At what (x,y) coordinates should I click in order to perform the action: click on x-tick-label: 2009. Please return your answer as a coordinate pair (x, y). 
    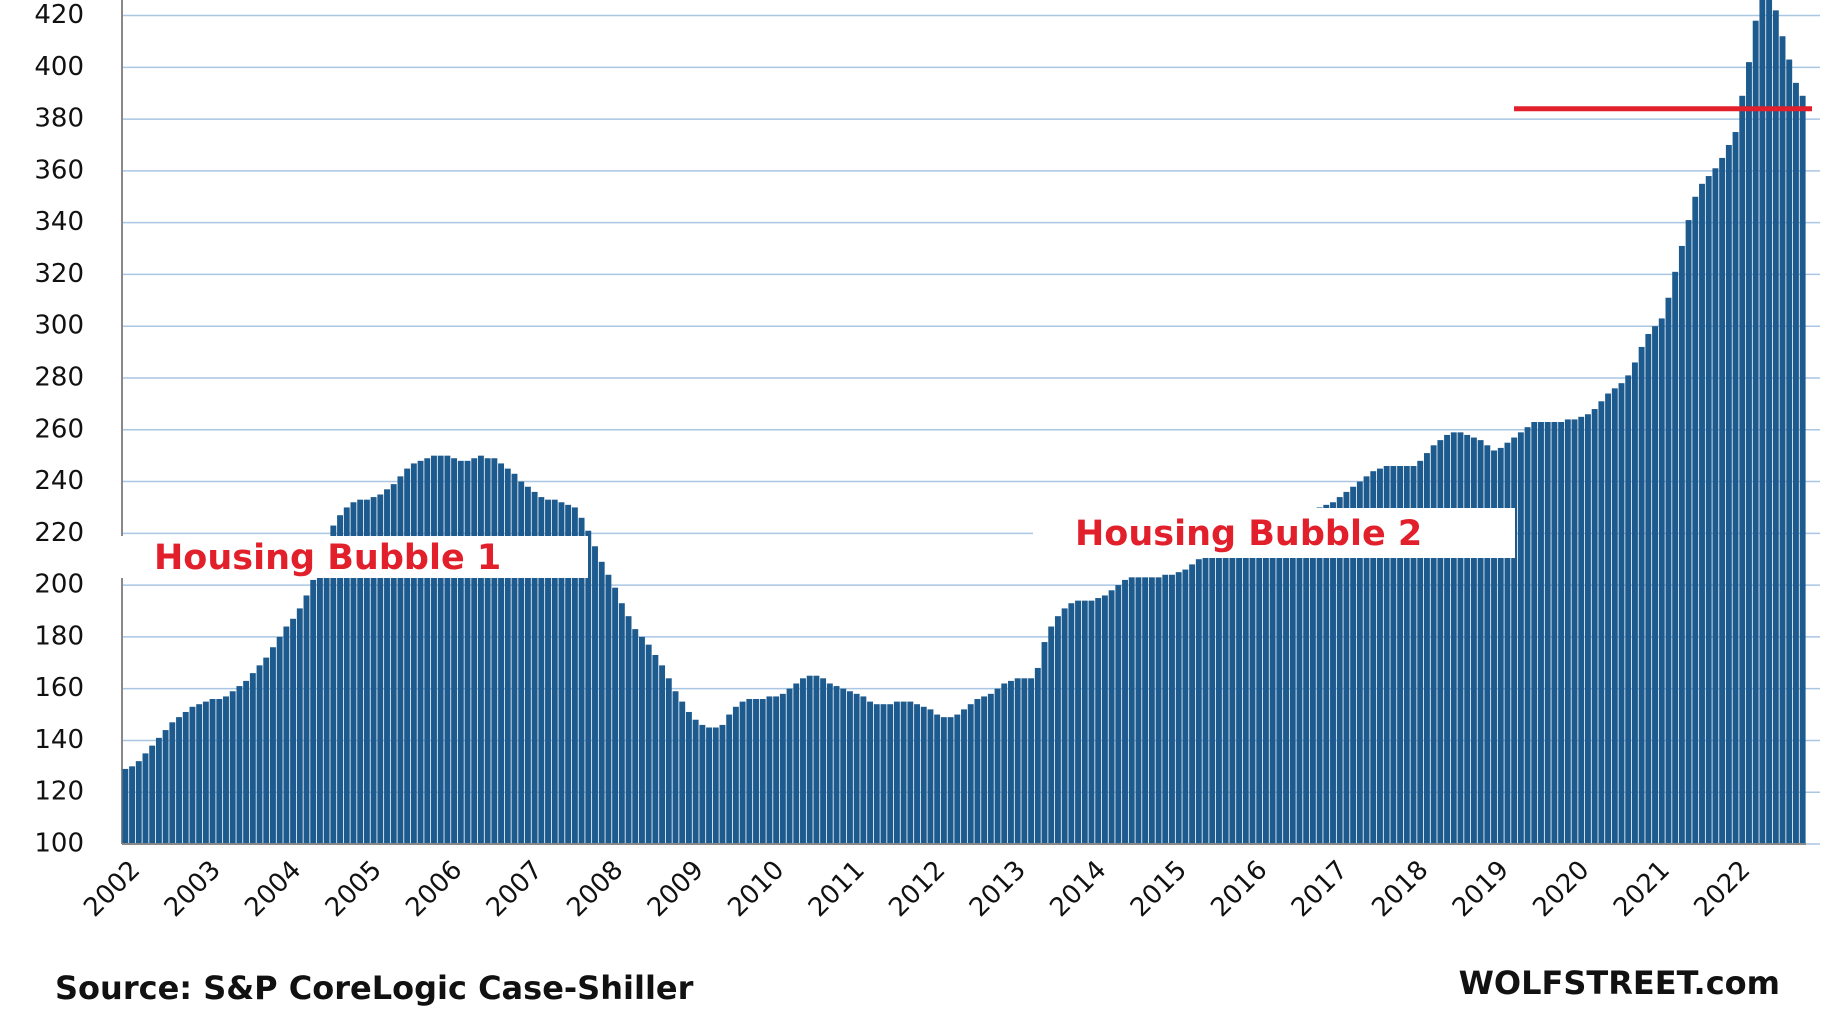
    Looking at the image, I should click on (676, 889).